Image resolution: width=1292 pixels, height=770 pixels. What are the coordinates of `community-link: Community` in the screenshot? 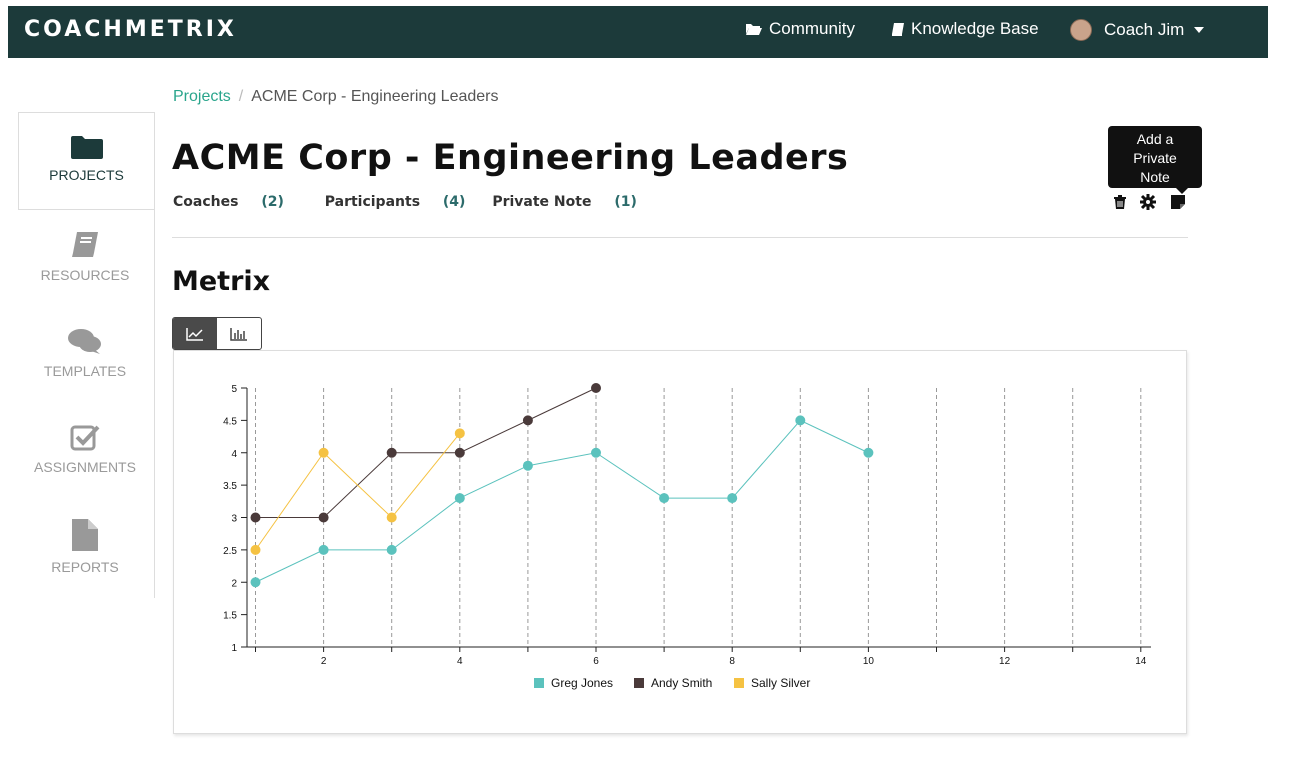 It's located at (800, 29).